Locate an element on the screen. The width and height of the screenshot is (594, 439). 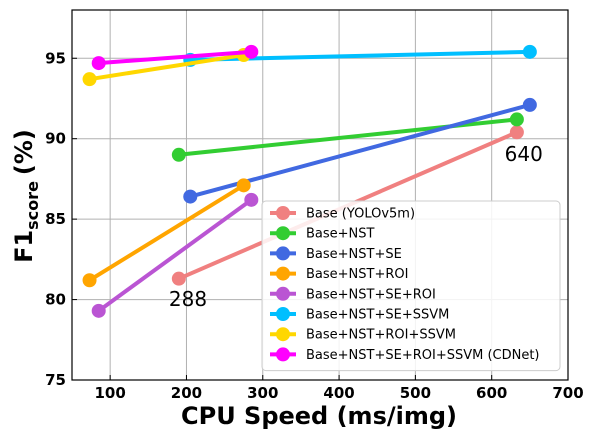
legend-entry-label: Base+NST+ROI+SSVM is located at coordinates (381, 335).